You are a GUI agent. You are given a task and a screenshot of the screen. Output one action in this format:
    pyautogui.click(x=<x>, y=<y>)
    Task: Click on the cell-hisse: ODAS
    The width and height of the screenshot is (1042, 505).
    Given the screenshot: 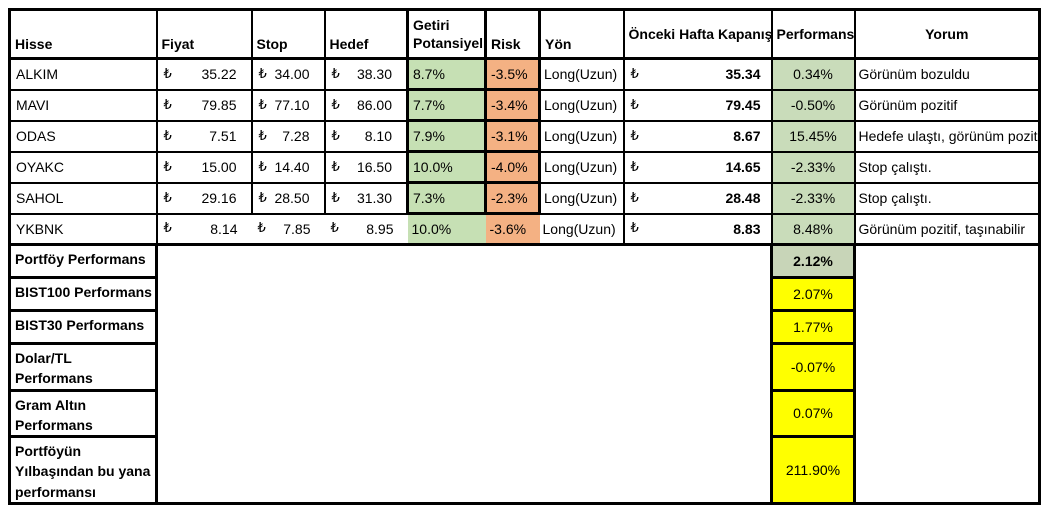 What is the action you would take?
    pyautogui.click(x=83, y=136)
    